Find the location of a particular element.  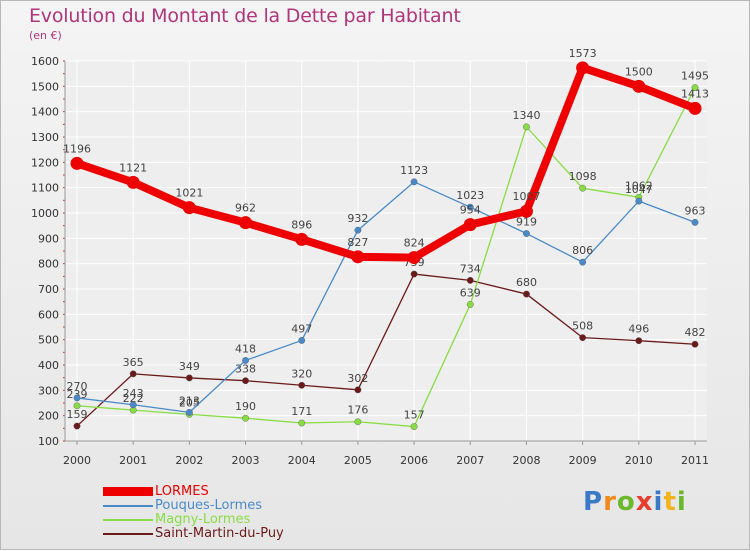

legend-item-saint-martin-du-puy: Saint-Martin-du-Puy is located at coordinates (218, 533).